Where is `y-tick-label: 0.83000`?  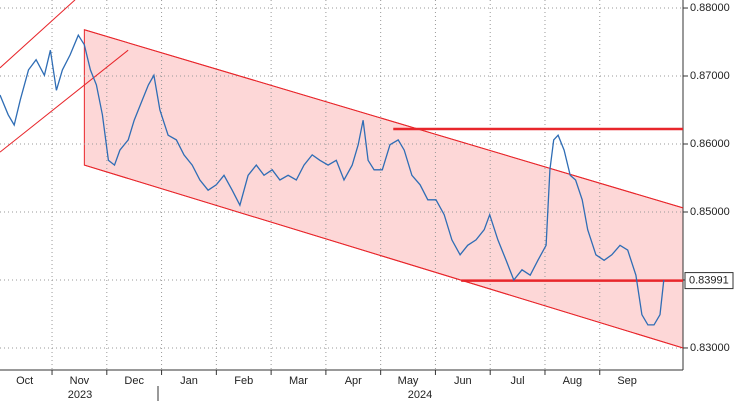 y-tick-label: 0.83000 is located at coordinates (710, 348).